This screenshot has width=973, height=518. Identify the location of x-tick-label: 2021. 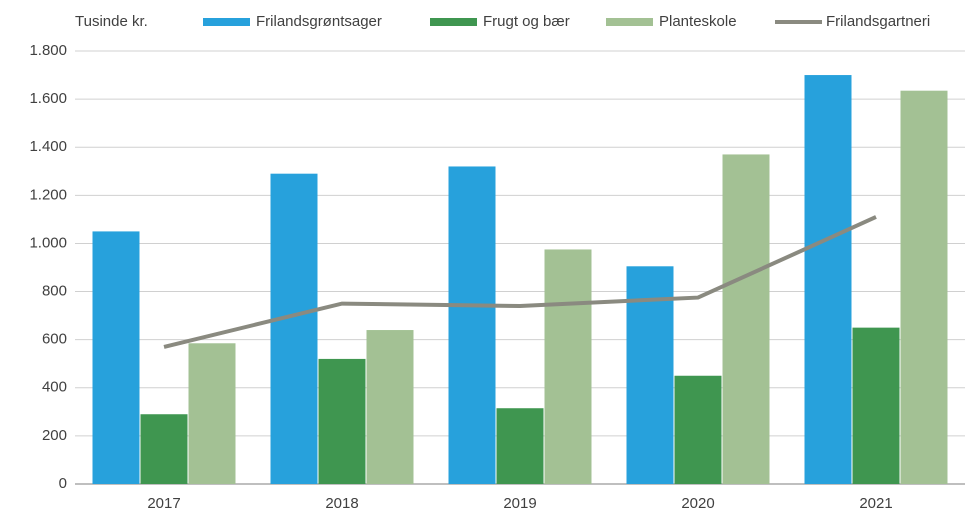
(875, 503).